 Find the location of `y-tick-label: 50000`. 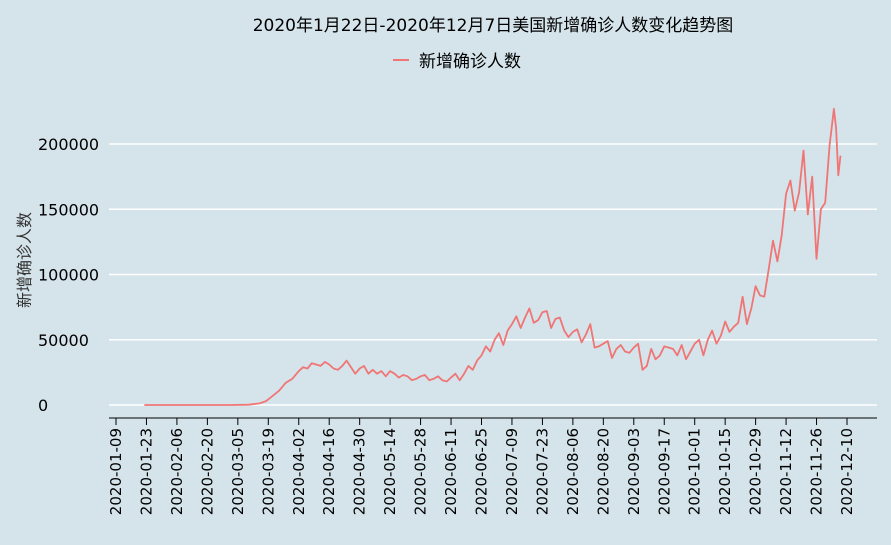

y-tick-label: 50000 is located at coordinates (63, 340).